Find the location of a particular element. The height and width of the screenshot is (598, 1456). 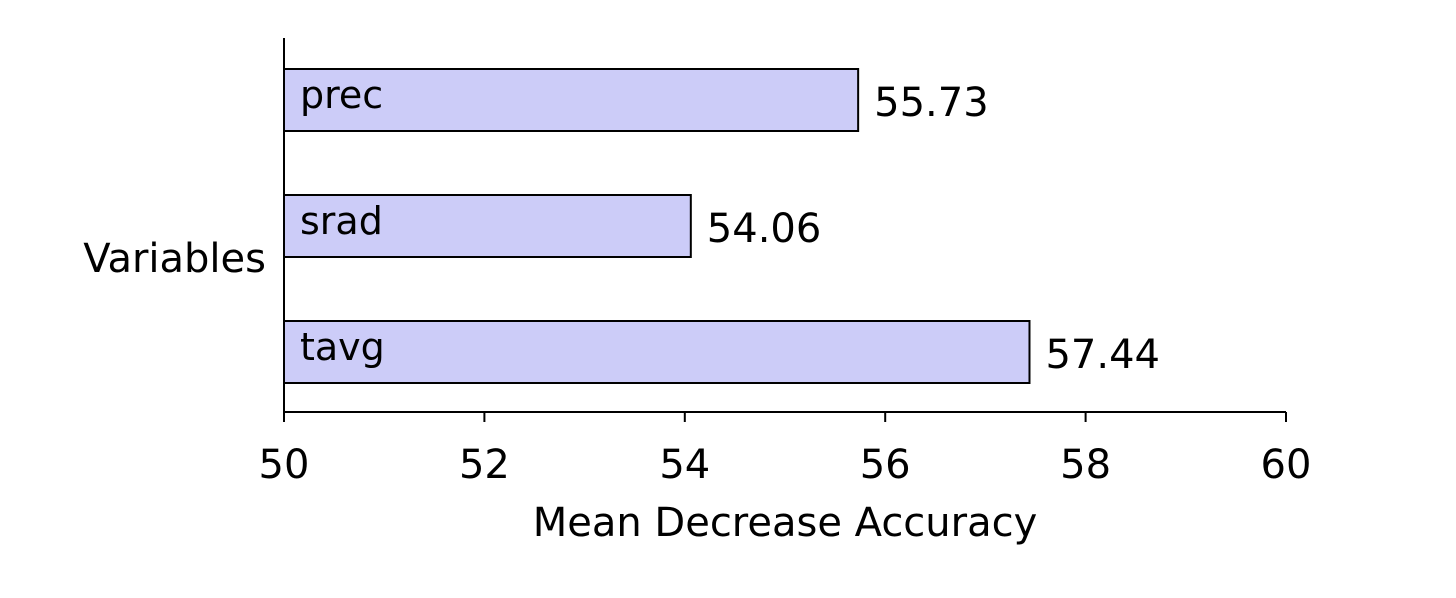

x-tick-label-56: 56 is located at coordinates (885, 465).